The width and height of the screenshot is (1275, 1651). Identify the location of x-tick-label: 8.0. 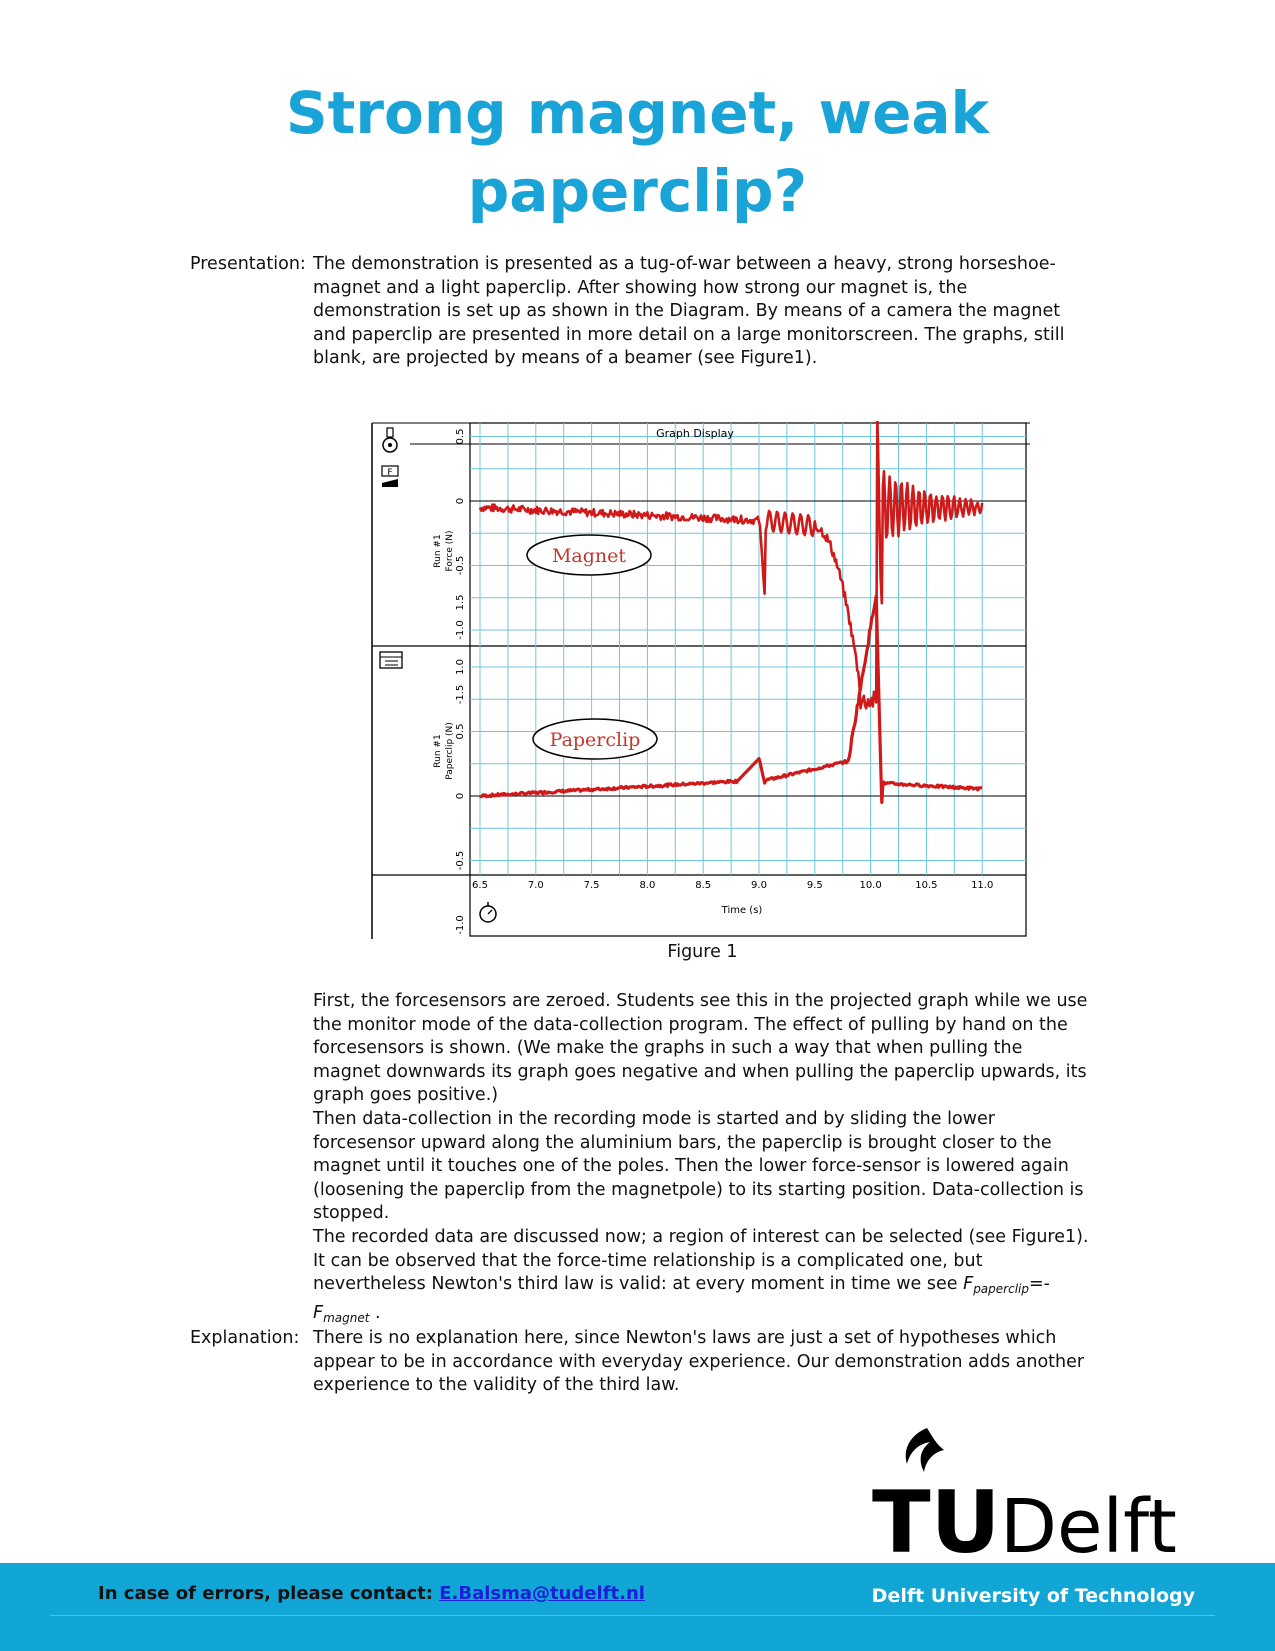
(647, 885).